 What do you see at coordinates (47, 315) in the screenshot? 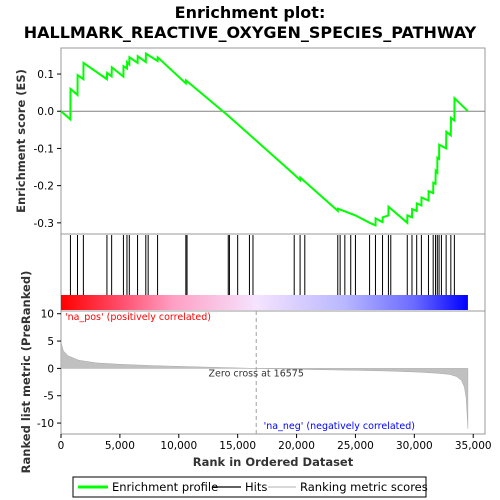
I see `metric-y-tick-label: 10` at bounding box center [47, 315].